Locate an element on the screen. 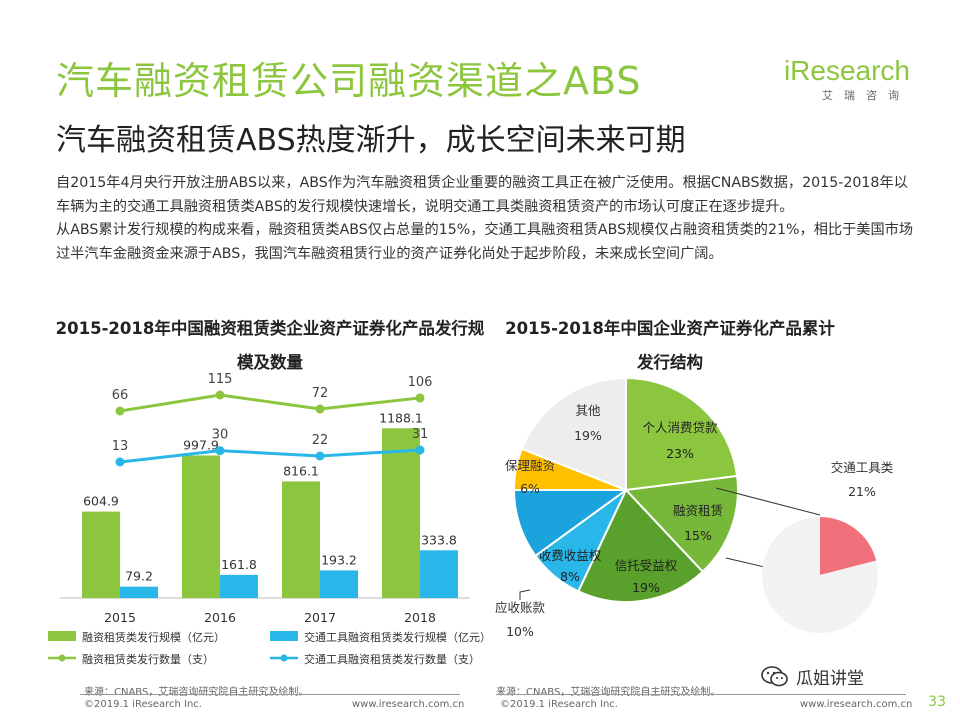 Image resolution: width=960 pixels, height=720 pixels. point-transport-2016 is located at coordinates (220, 451).